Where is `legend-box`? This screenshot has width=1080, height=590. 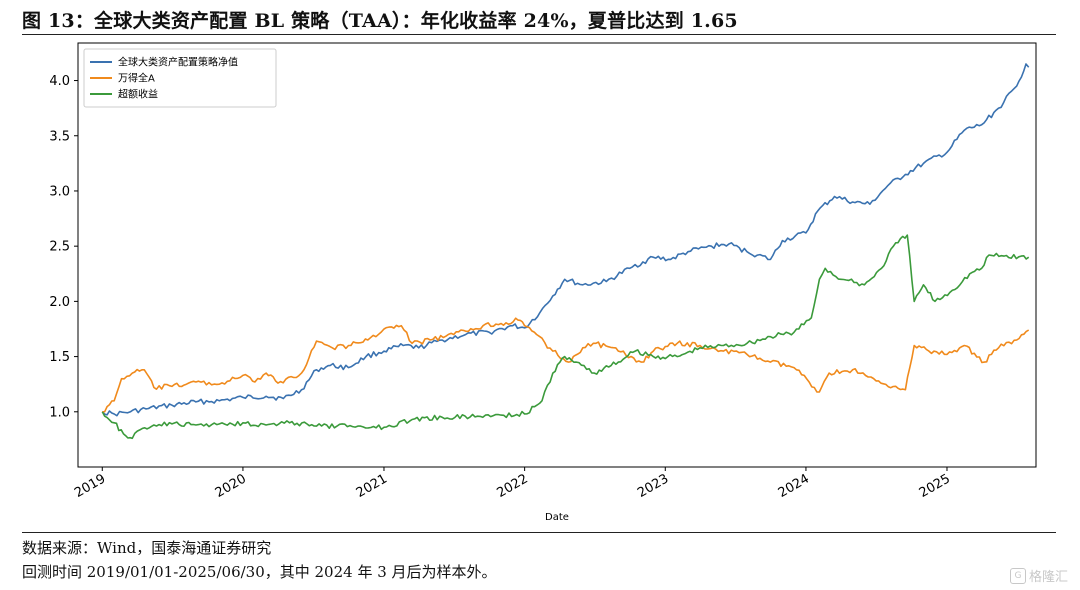 legend-box is located at coordinates (180, 78).